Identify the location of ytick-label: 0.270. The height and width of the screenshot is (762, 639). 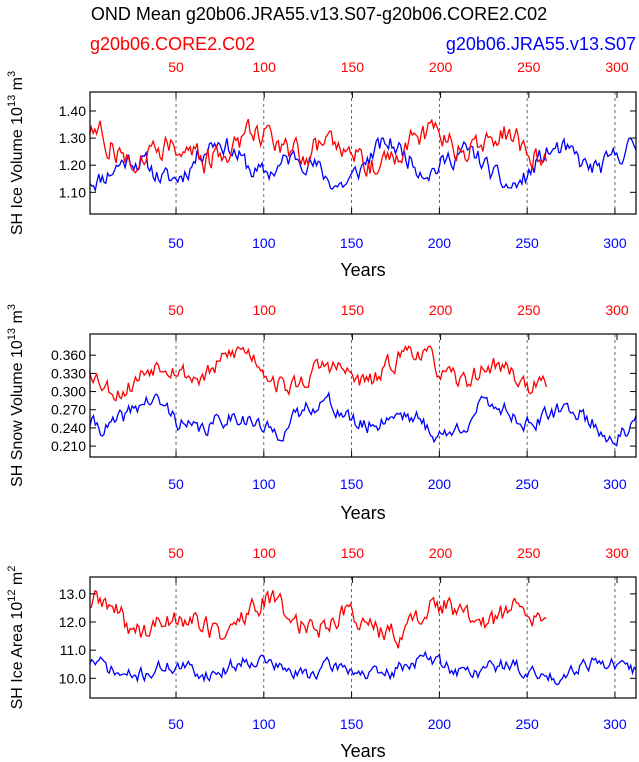
(68, 410).